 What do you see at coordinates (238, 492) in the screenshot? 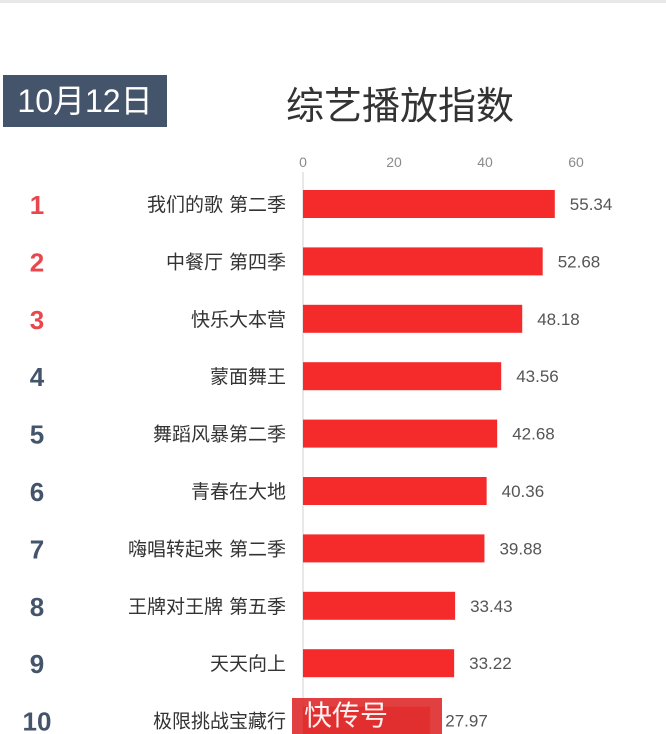
I see `category-label: 青春在大地` at bounding box center [238, 492].